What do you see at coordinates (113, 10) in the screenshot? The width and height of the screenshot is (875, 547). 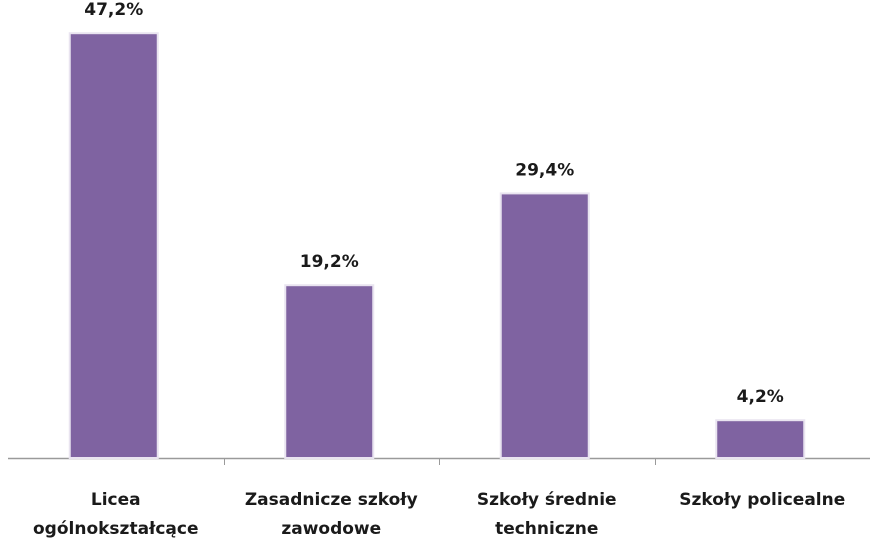 I see `data-label-1: 47,2%` at bounding box center [113, 10].